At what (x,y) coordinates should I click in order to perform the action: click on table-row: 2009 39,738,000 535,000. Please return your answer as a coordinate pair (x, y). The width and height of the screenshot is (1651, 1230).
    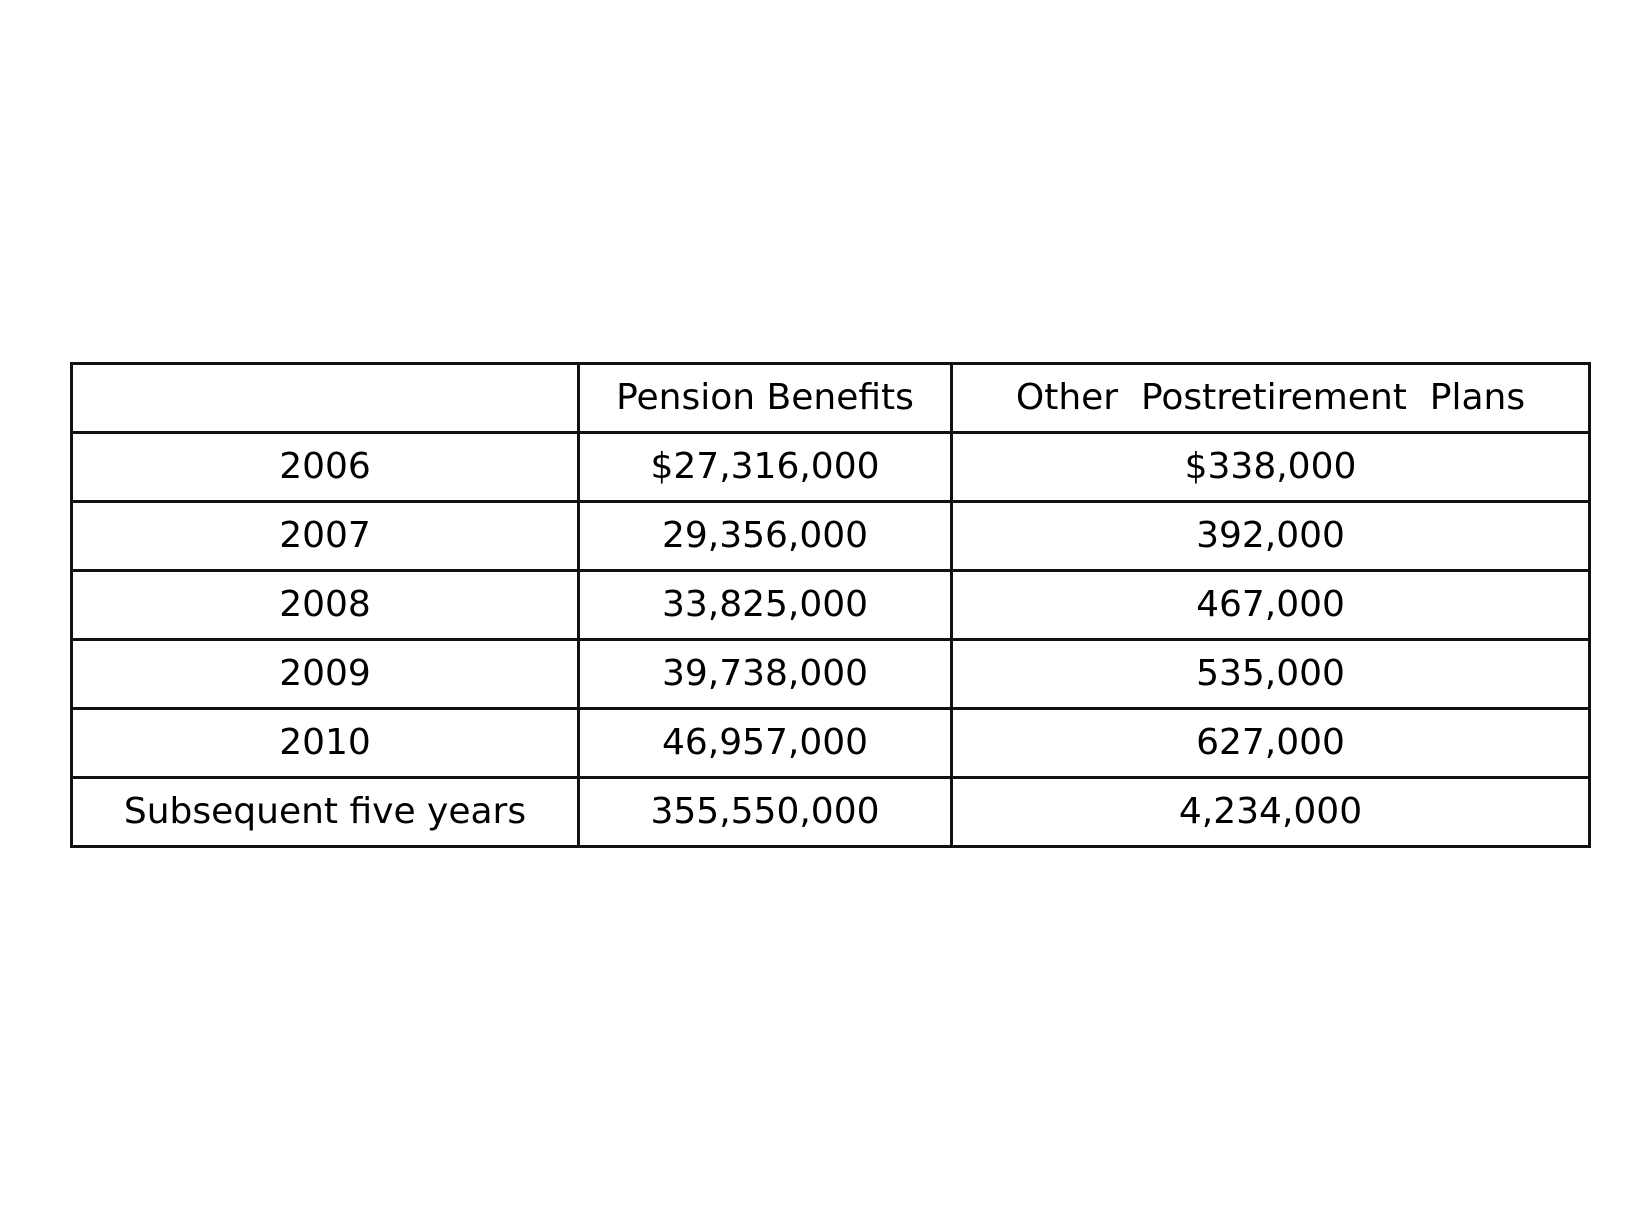
    Looking at the image, I should click on (830, 674).